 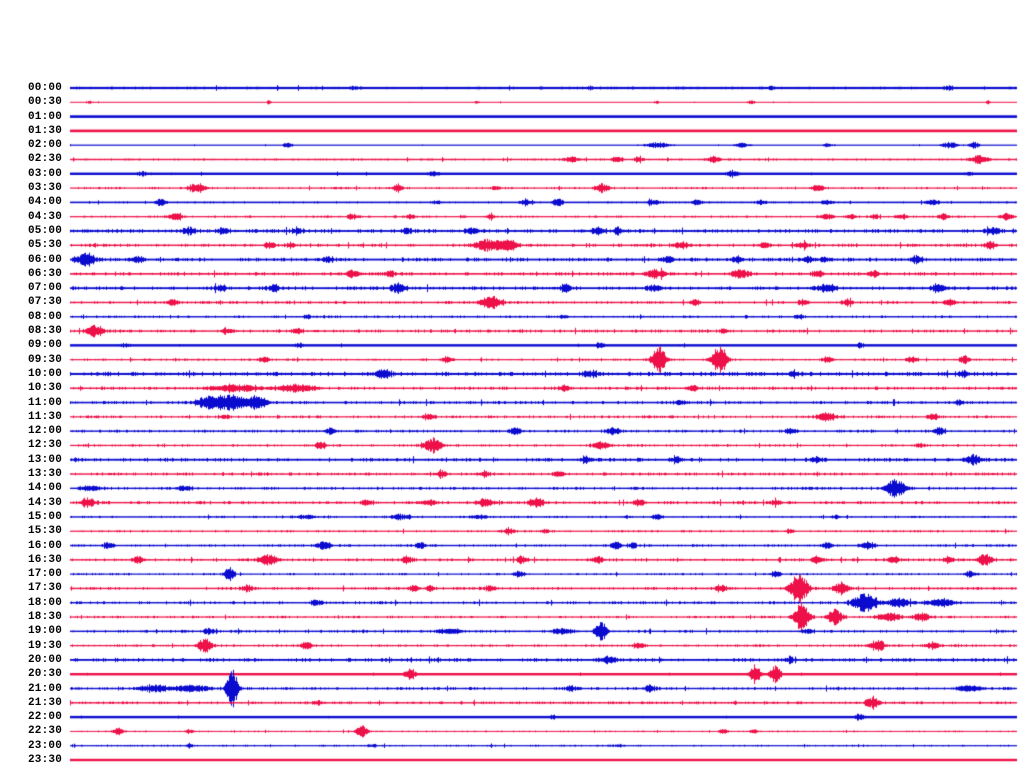 What do you see at coordinates (44, 159) in the screenshot?
I see `time-label: 02:30` at bounding box center [44, 159].